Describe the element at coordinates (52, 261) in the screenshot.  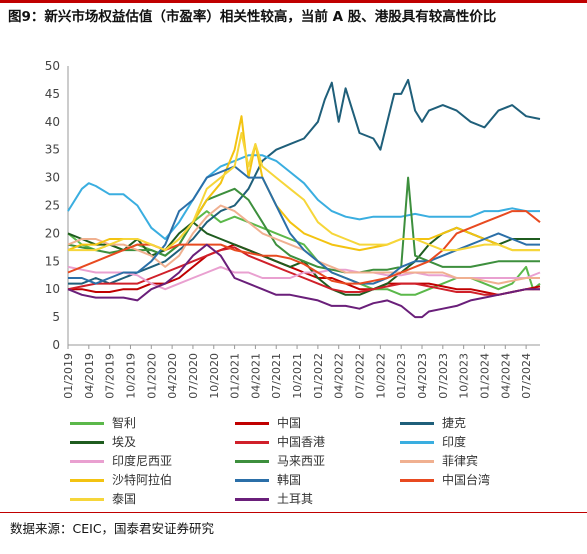
I see `y-tick-label: 15` at that location.